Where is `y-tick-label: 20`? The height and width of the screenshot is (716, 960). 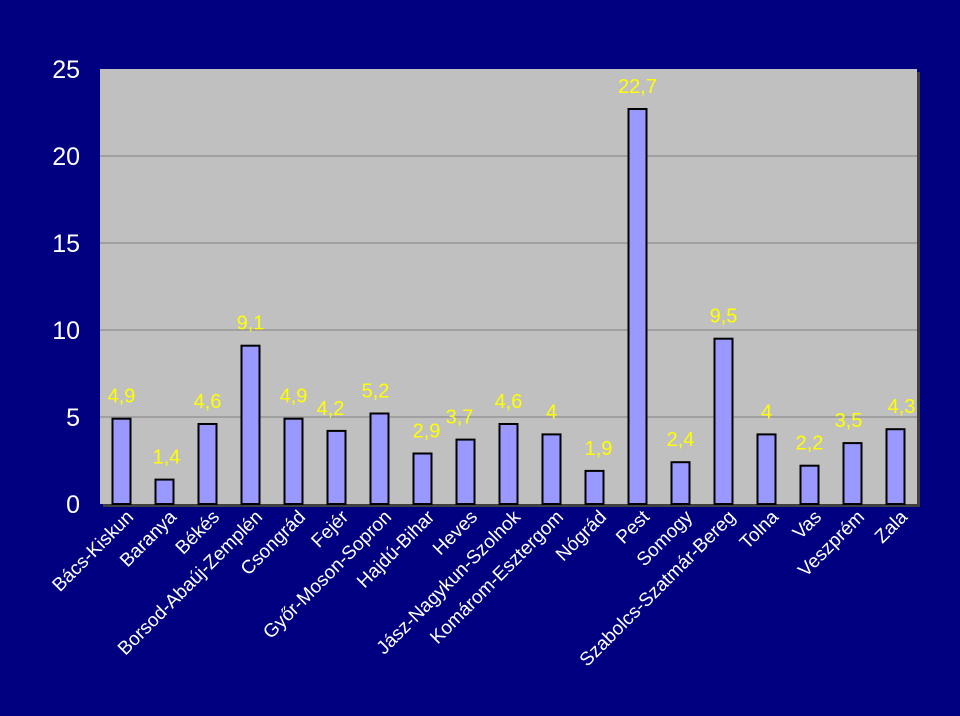 y-tick-label: 20 is located at coordinates (66, 157).